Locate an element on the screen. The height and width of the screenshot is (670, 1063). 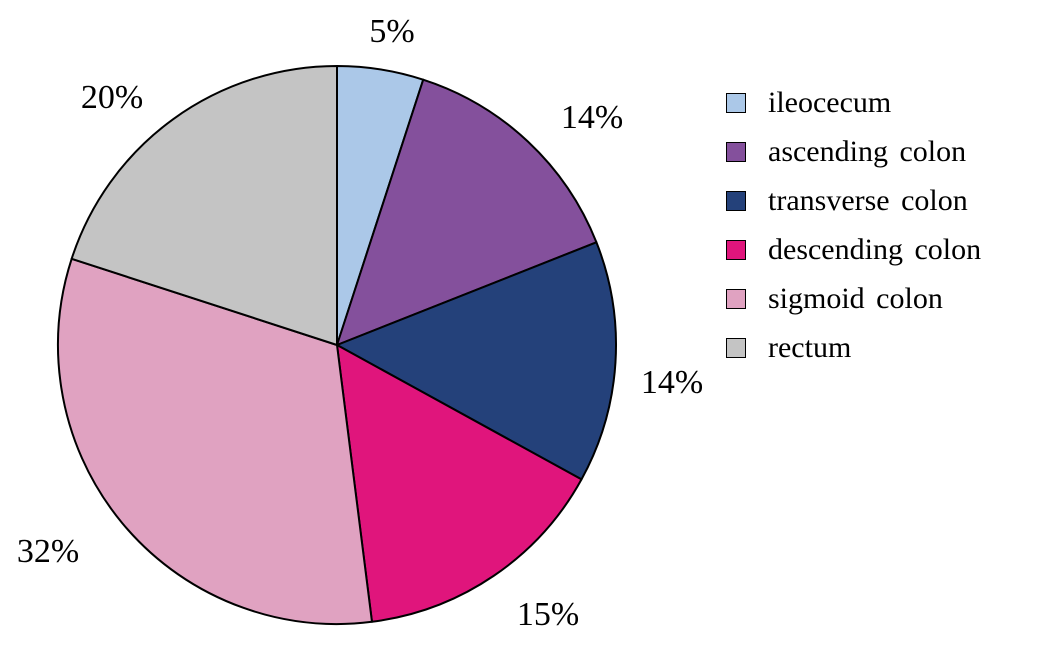
legend-label: ileocecum is located at coordinates (830, 102).